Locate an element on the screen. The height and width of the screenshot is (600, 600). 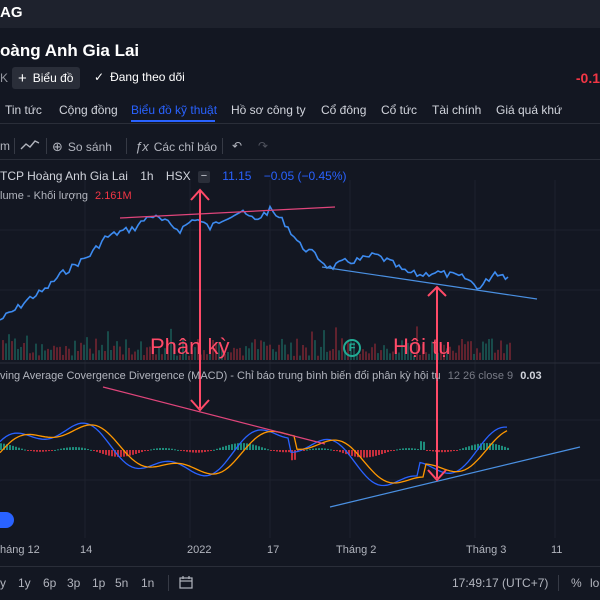
clock: 17:49:17 (UTC+7) is located at coordinates (500, 583).